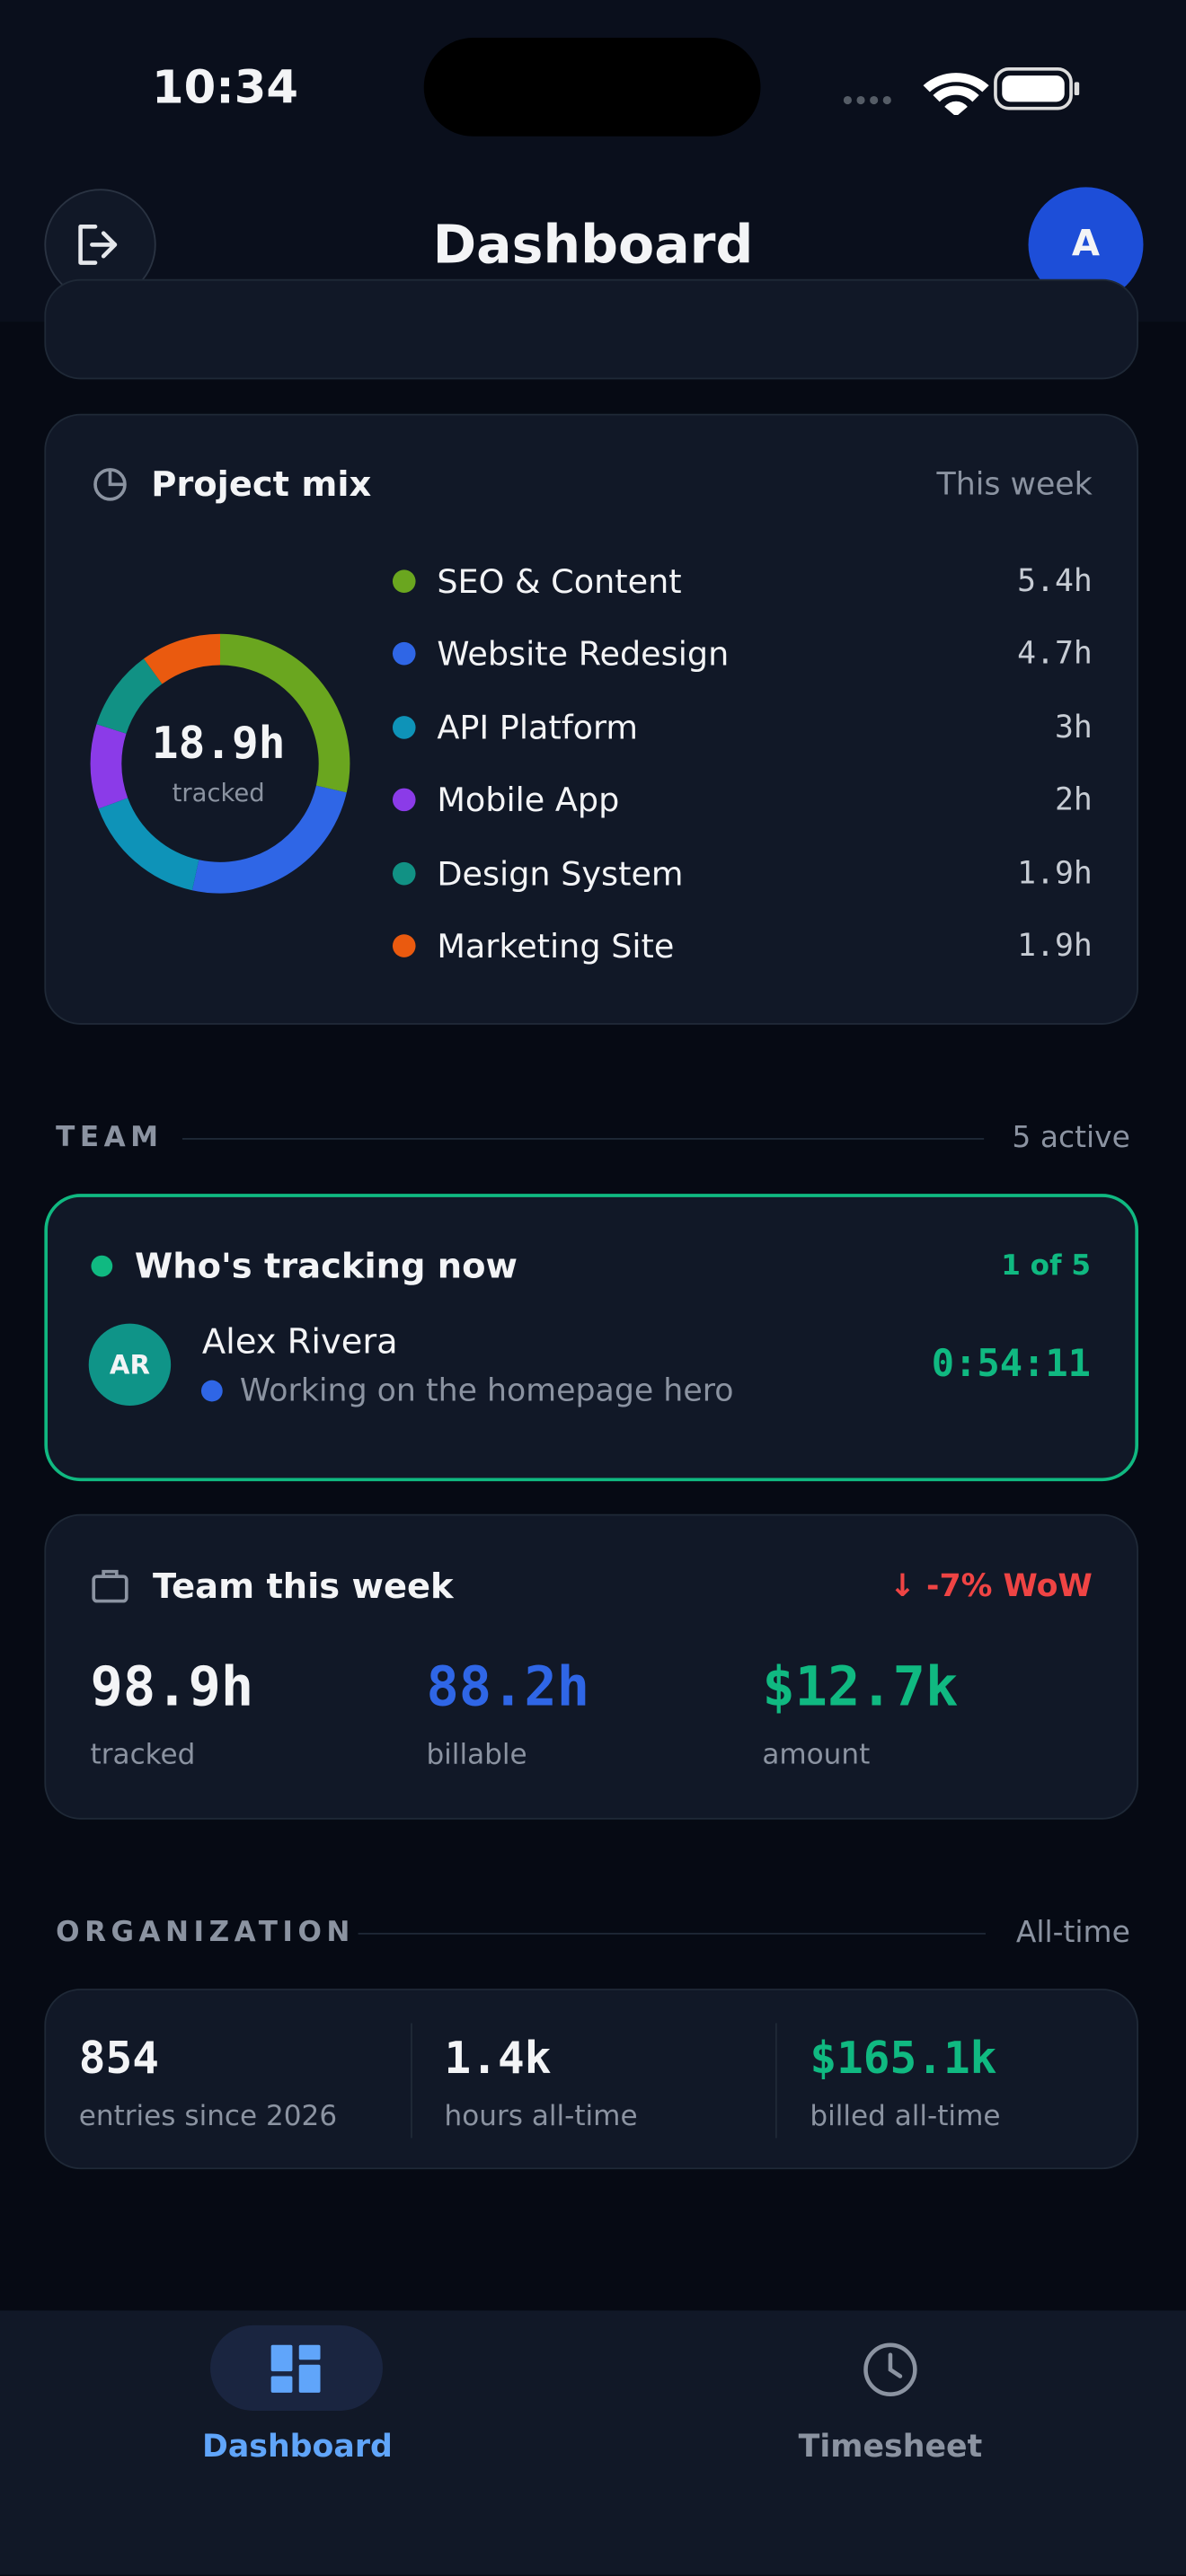 Image resolution: width=1186 pixels, height=2576 pixels. Describe the element at coordinates (172, 1686) in the screenshot. I see `stat-value: 98.9h` at that location.